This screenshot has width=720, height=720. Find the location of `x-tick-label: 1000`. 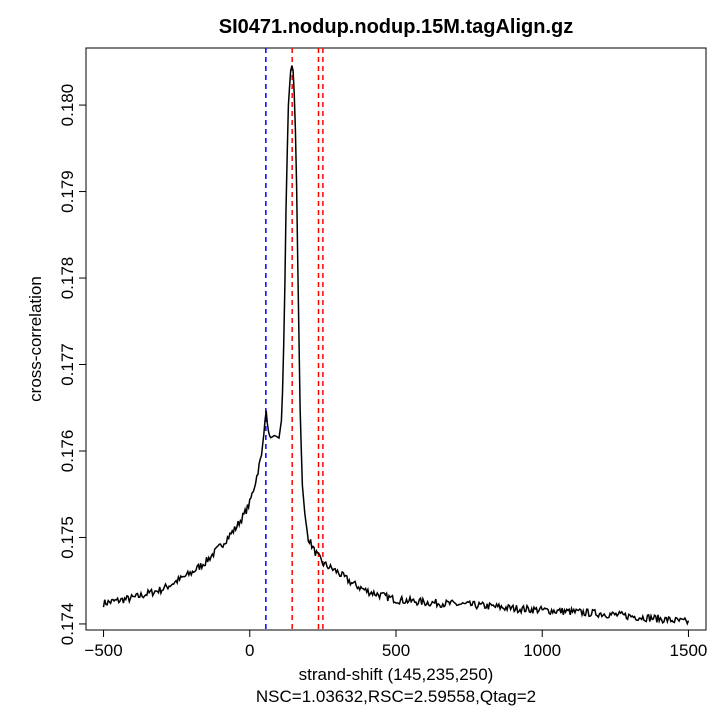

x-tick-label: 1000 is located at coordinates (542, 650).